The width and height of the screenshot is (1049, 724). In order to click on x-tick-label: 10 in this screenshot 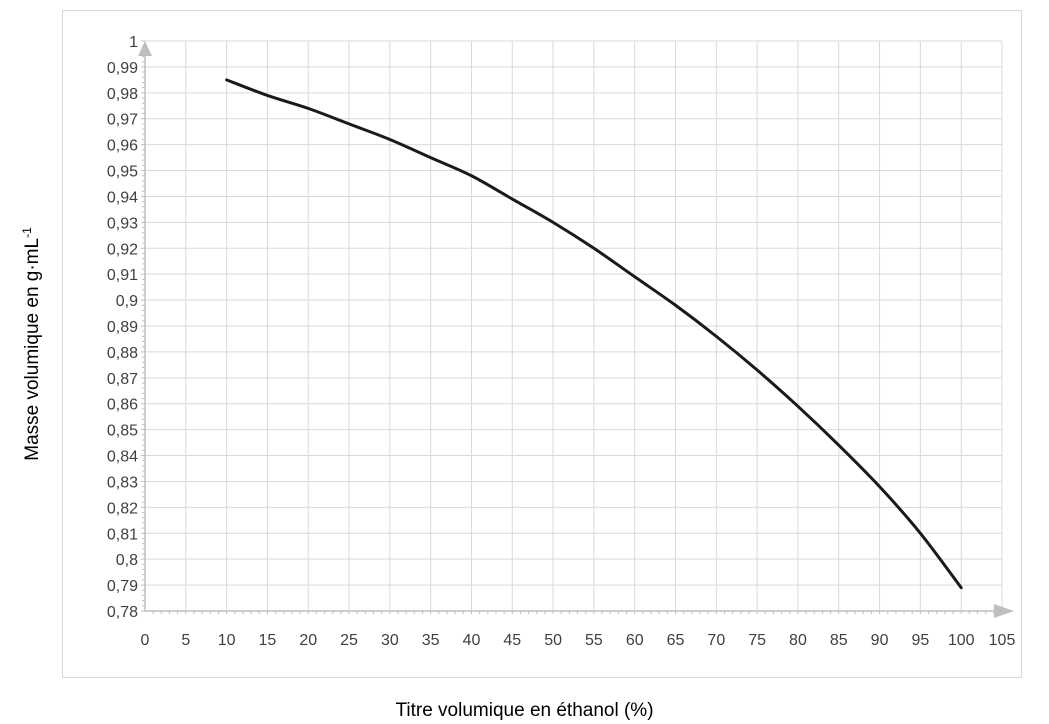, I will do `click(227, 640)`.